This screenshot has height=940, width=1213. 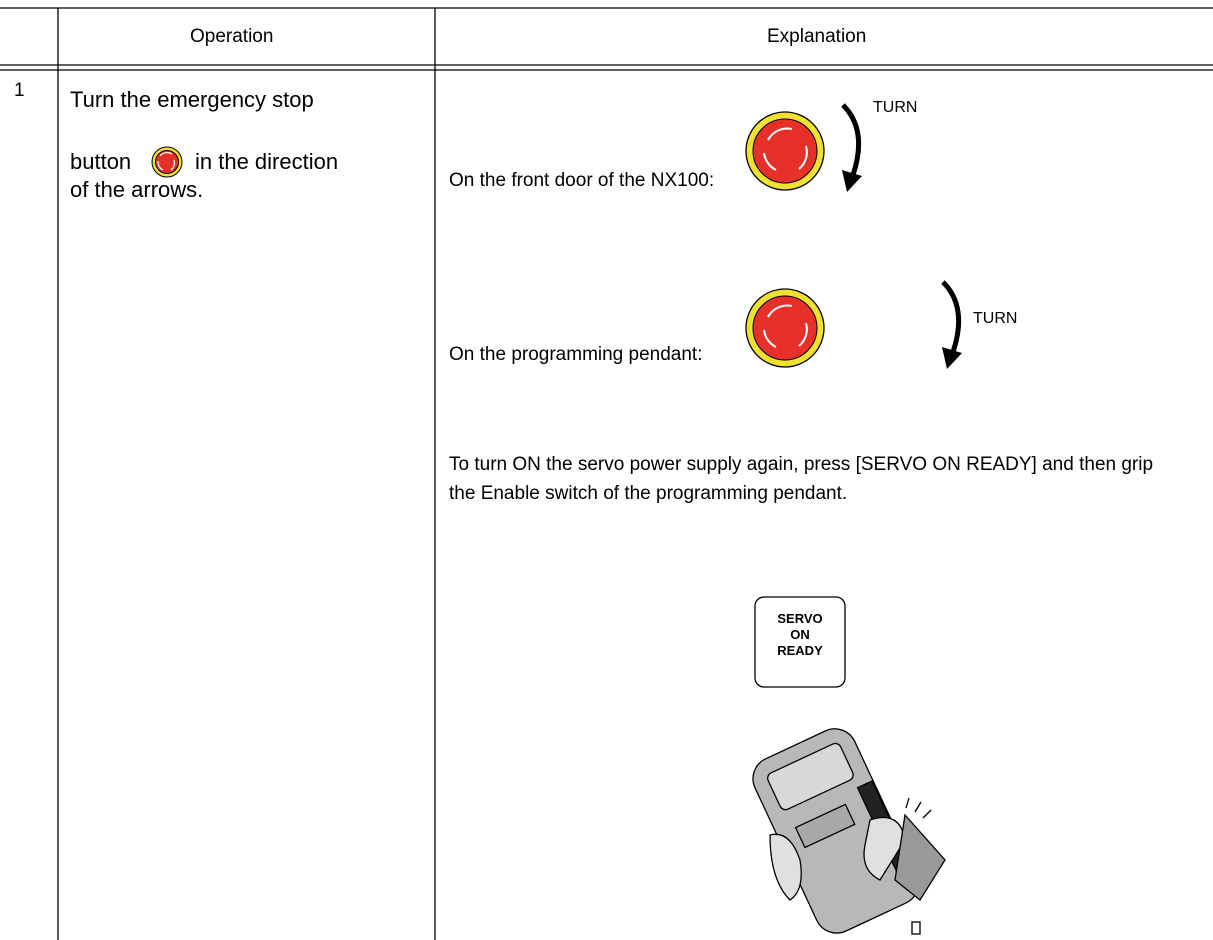 I want to click on emergency-button-front, so click(x=803, y=147).